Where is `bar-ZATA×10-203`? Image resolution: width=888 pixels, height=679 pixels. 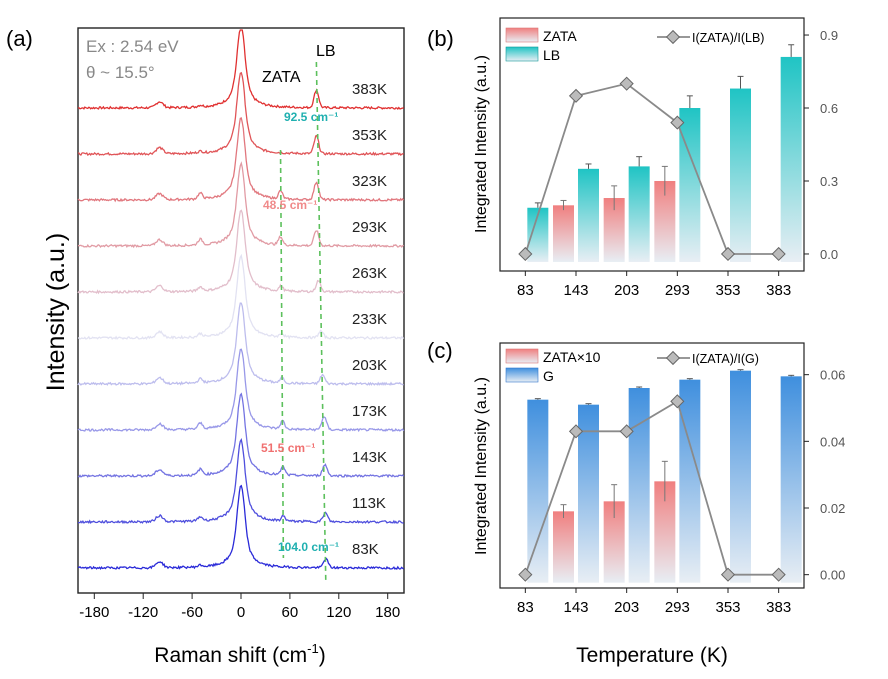
bar-ZATA×10-203 is located at coordinates (614, 542).